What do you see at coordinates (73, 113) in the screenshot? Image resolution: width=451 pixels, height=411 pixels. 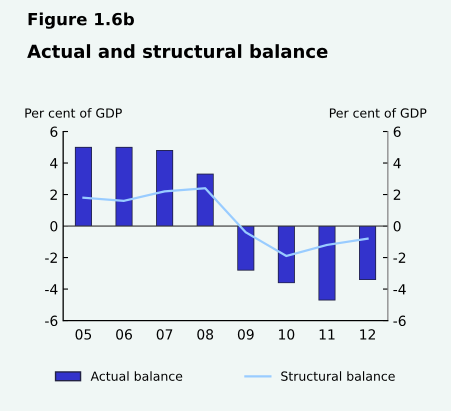 I see `y-axis-title: Per cent of GDP` at bounding box center [73, 113].